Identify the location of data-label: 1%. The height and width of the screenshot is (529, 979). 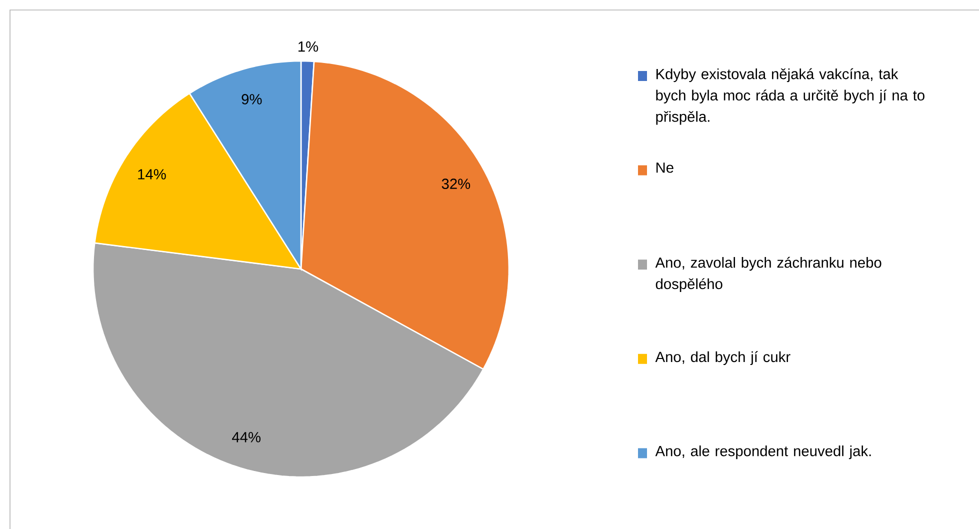
(308, 46).